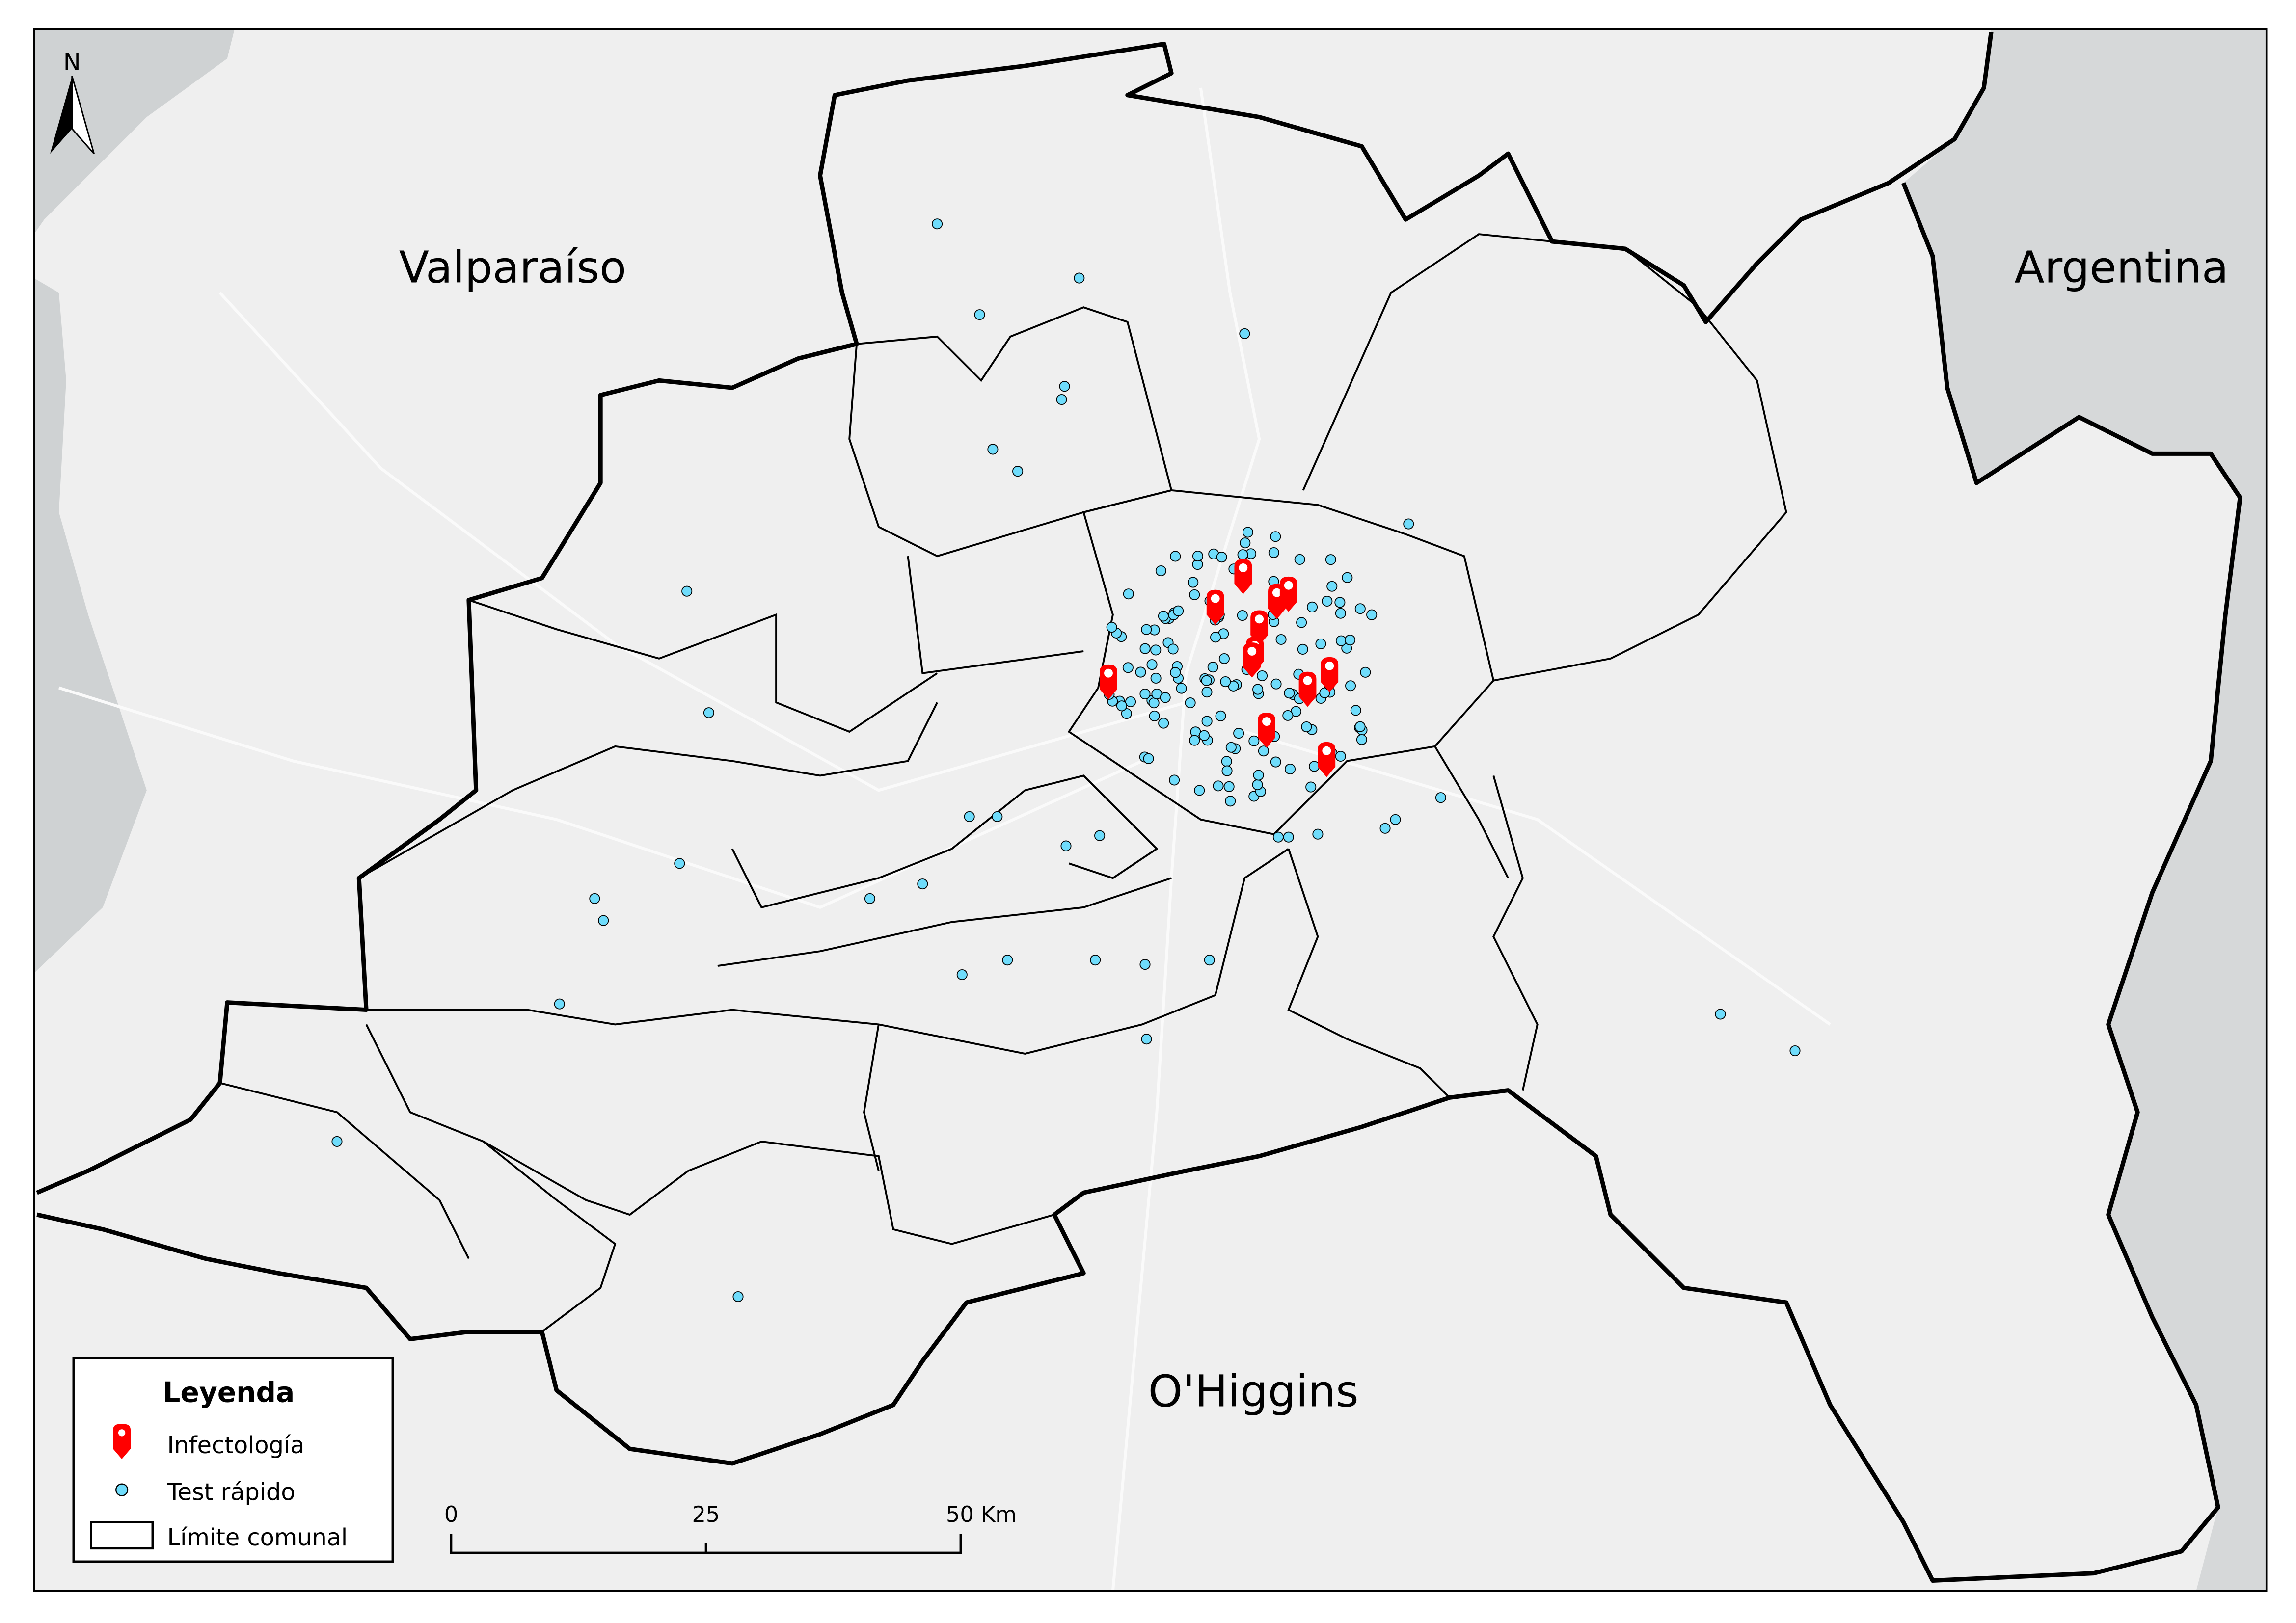 This screenshot has height=1623, width=2296. I want to click on circle-point-icon, so click(122, 1489).